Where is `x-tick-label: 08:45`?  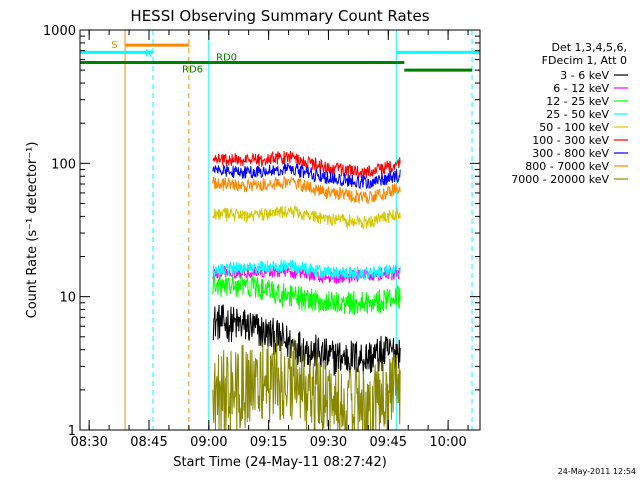
x-tick-label: 08:45 is located at coordinates (148, 442).